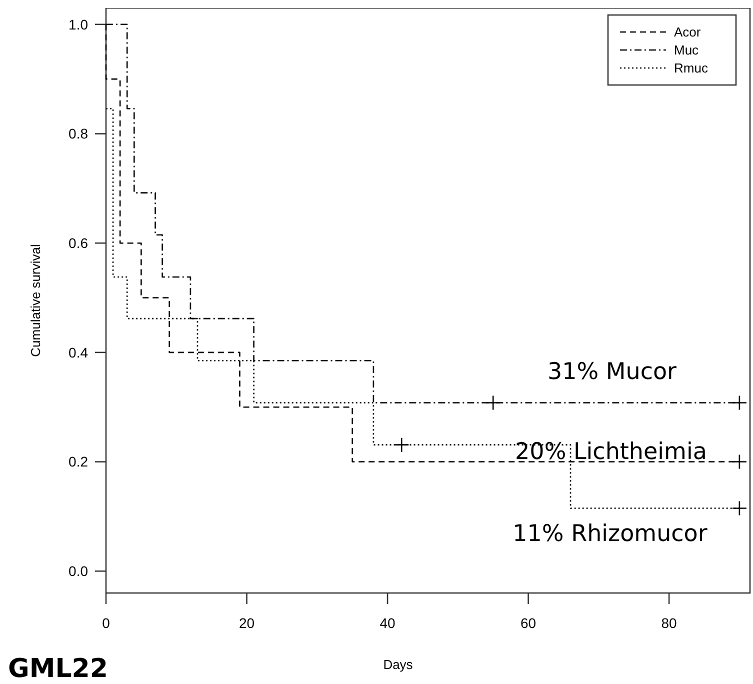 The image size is (753, 684). I want to click on y-tick-label: 0.6, so click(78, 242).